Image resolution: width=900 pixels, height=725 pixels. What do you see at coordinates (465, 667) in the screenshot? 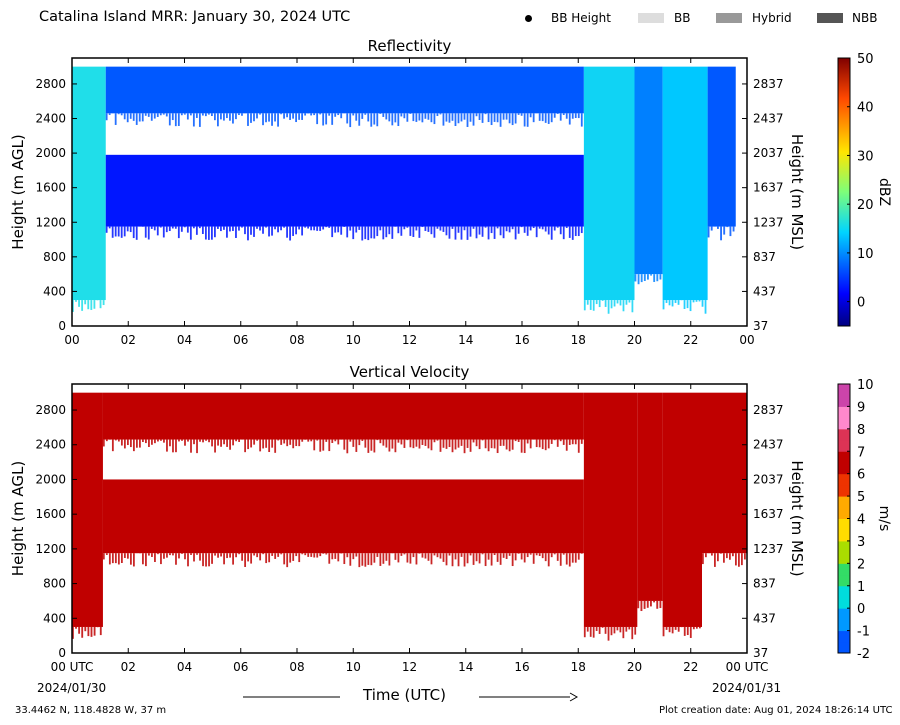
I see `x-tick-label: 14` at bounding box center [465, 667].